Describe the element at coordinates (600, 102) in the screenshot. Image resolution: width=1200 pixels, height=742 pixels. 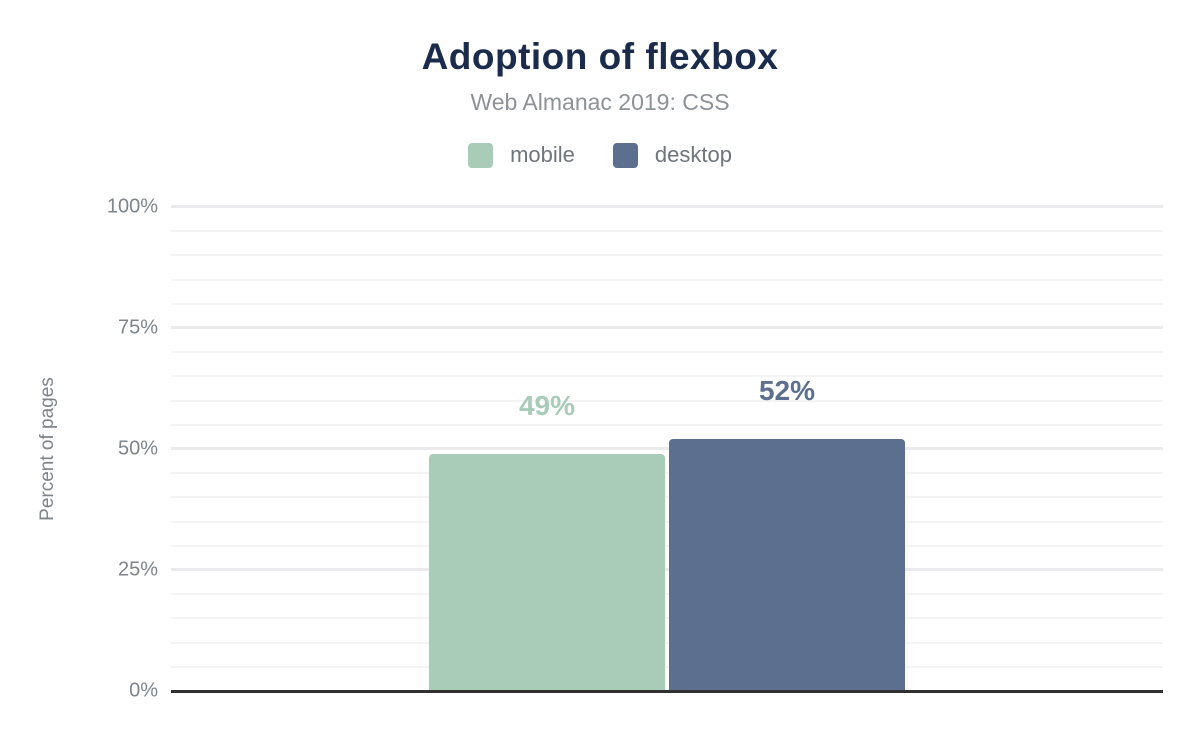
I see `chart-subtitle: Web Almanac 2019: CSS` at that location.